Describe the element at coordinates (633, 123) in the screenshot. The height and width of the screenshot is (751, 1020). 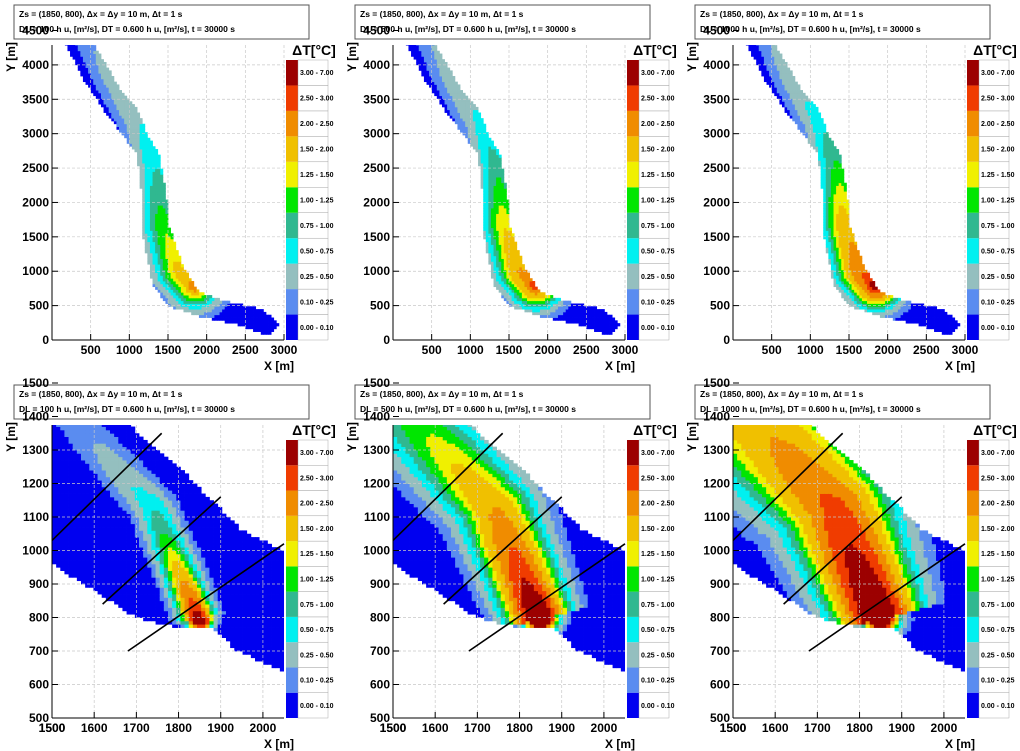
I see `colorbar-swatch` at that location.